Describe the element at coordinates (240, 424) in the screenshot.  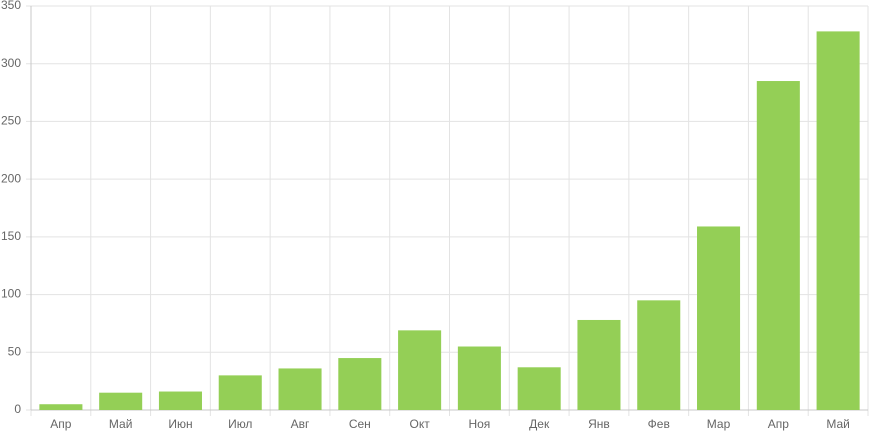
I see `x-tick-label: Июл` at that location.